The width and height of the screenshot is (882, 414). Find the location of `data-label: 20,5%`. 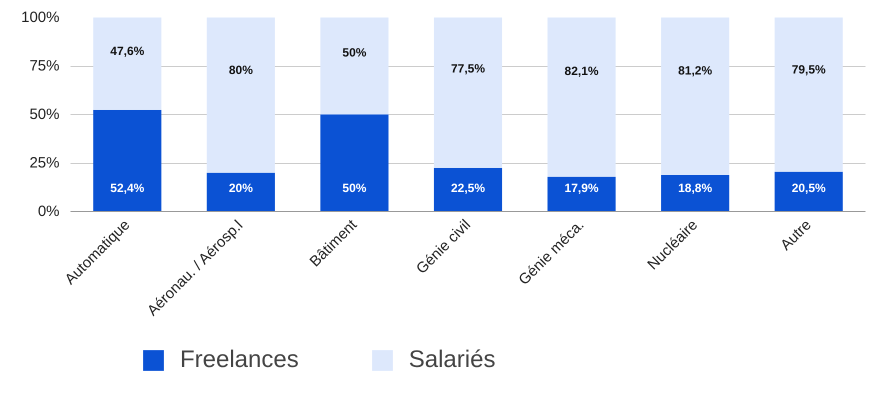

data-label: 20,5% is located at coordinates (809, 188).